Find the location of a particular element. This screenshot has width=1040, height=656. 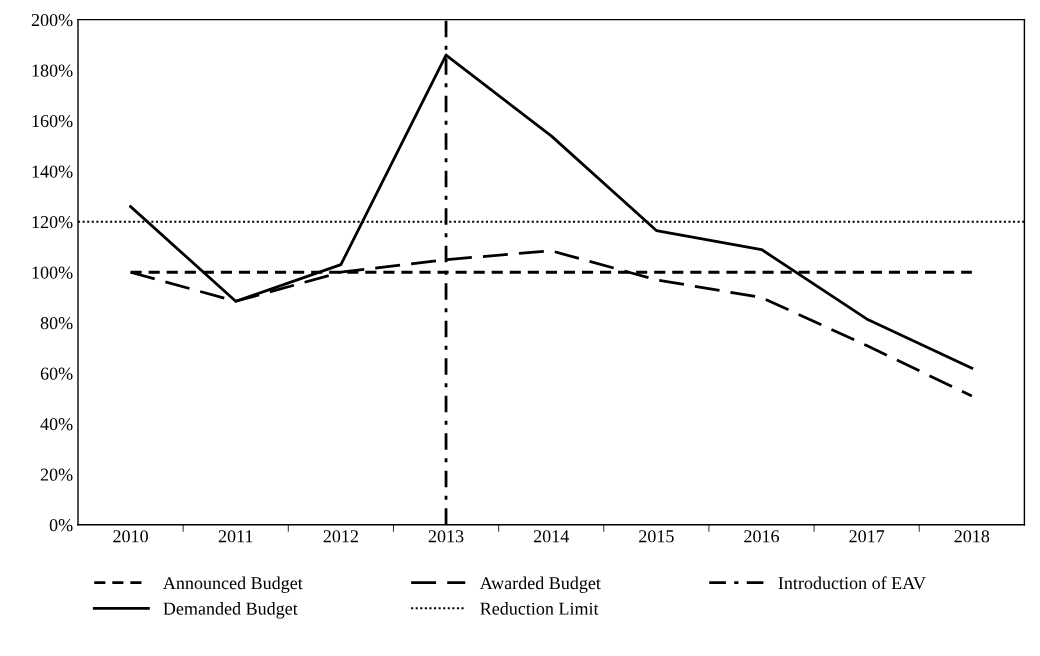

y-tick-label: 160% is located at coordinates (52, 121).